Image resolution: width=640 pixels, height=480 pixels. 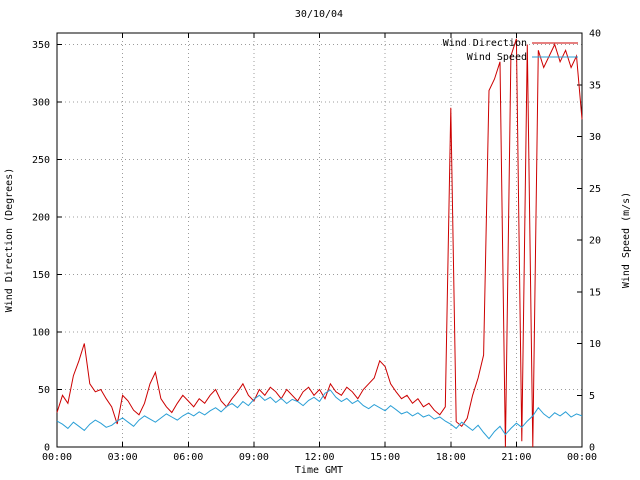 I want to click on y-right-tick-label: 30, so click(x=595, y=137).